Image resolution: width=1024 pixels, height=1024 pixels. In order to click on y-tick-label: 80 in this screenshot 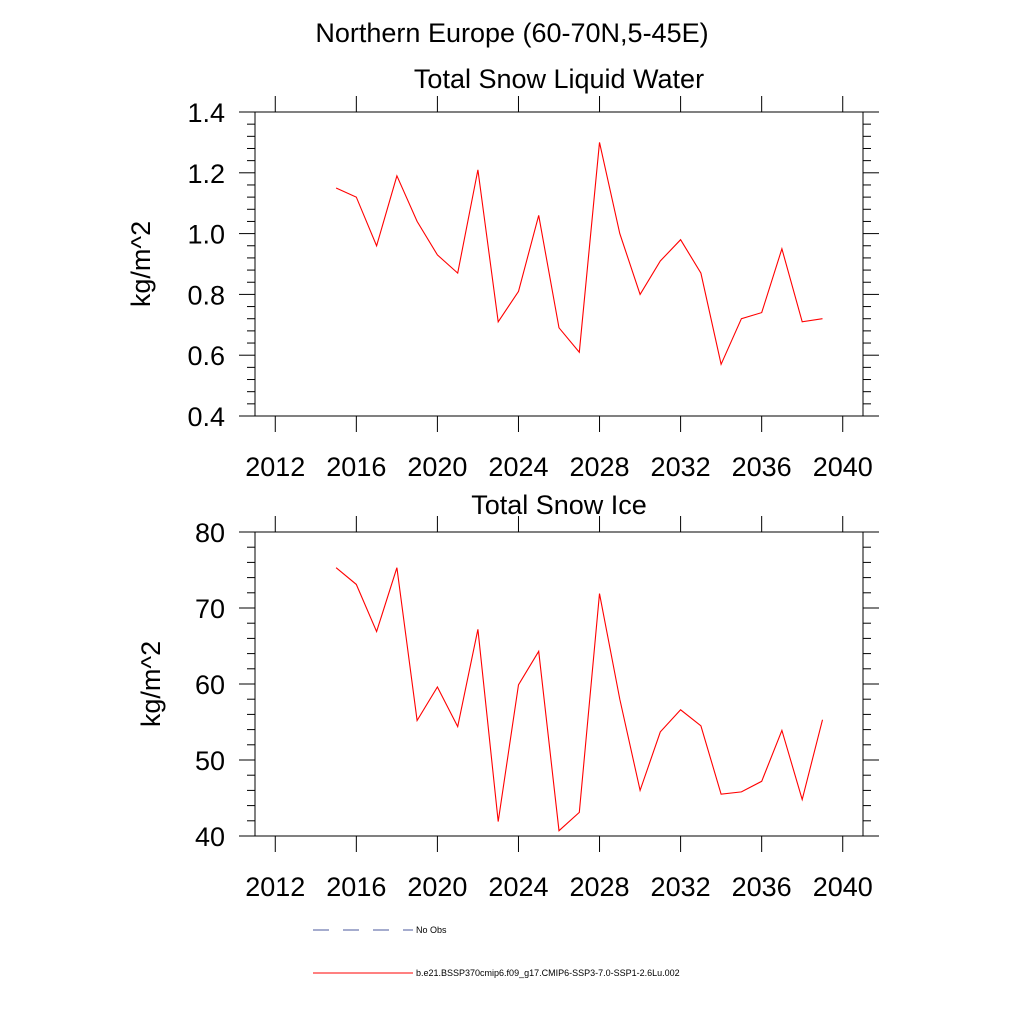, I will do `click(210, 533)`.